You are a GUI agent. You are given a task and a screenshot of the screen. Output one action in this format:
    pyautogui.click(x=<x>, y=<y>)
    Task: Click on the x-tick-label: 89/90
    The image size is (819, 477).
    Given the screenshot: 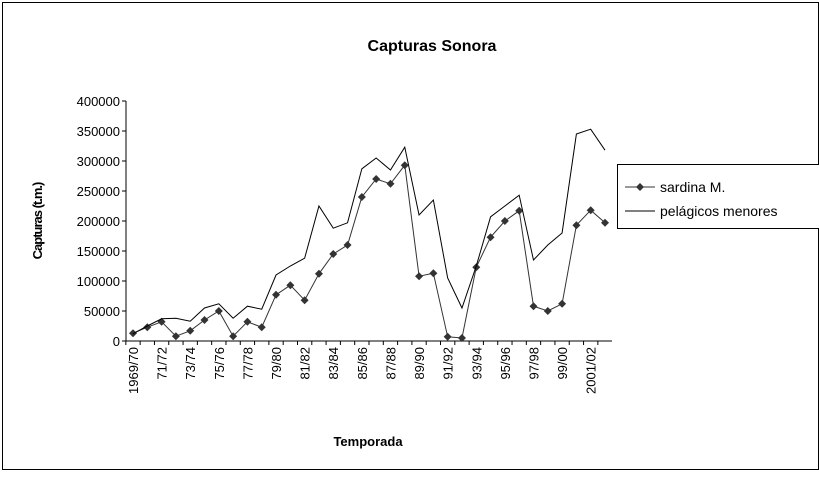 What is the action you would take?
    pyautogui.click(x=419, y=363)
    